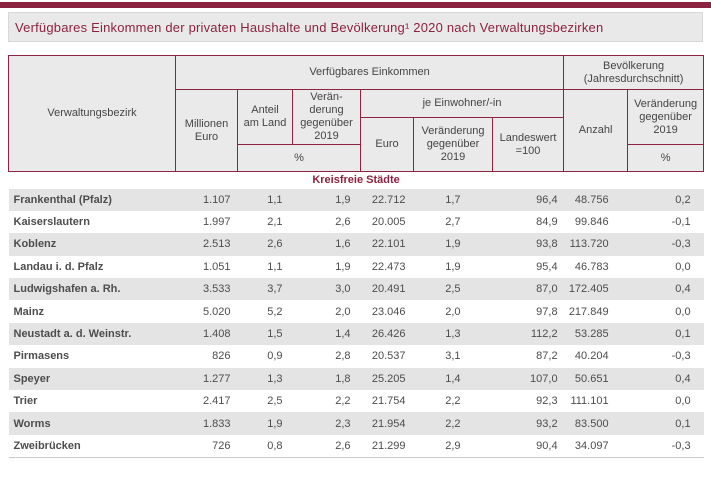 This screenshot has width=711, height=481. Describe the element at coordinates (51, 222) in the screenshot. I see `district-name-cell: Kaiserslautern` at that location.